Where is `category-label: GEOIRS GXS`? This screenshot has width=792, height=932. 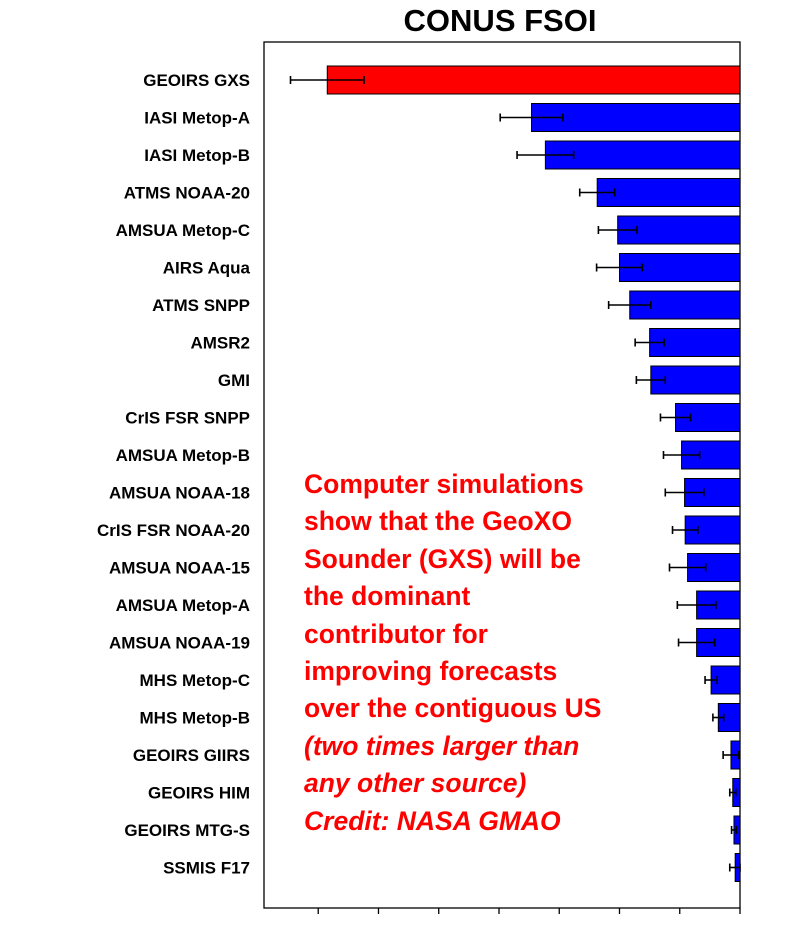
category-label: GEOIRS GXS is located at coordinates (196, 80).